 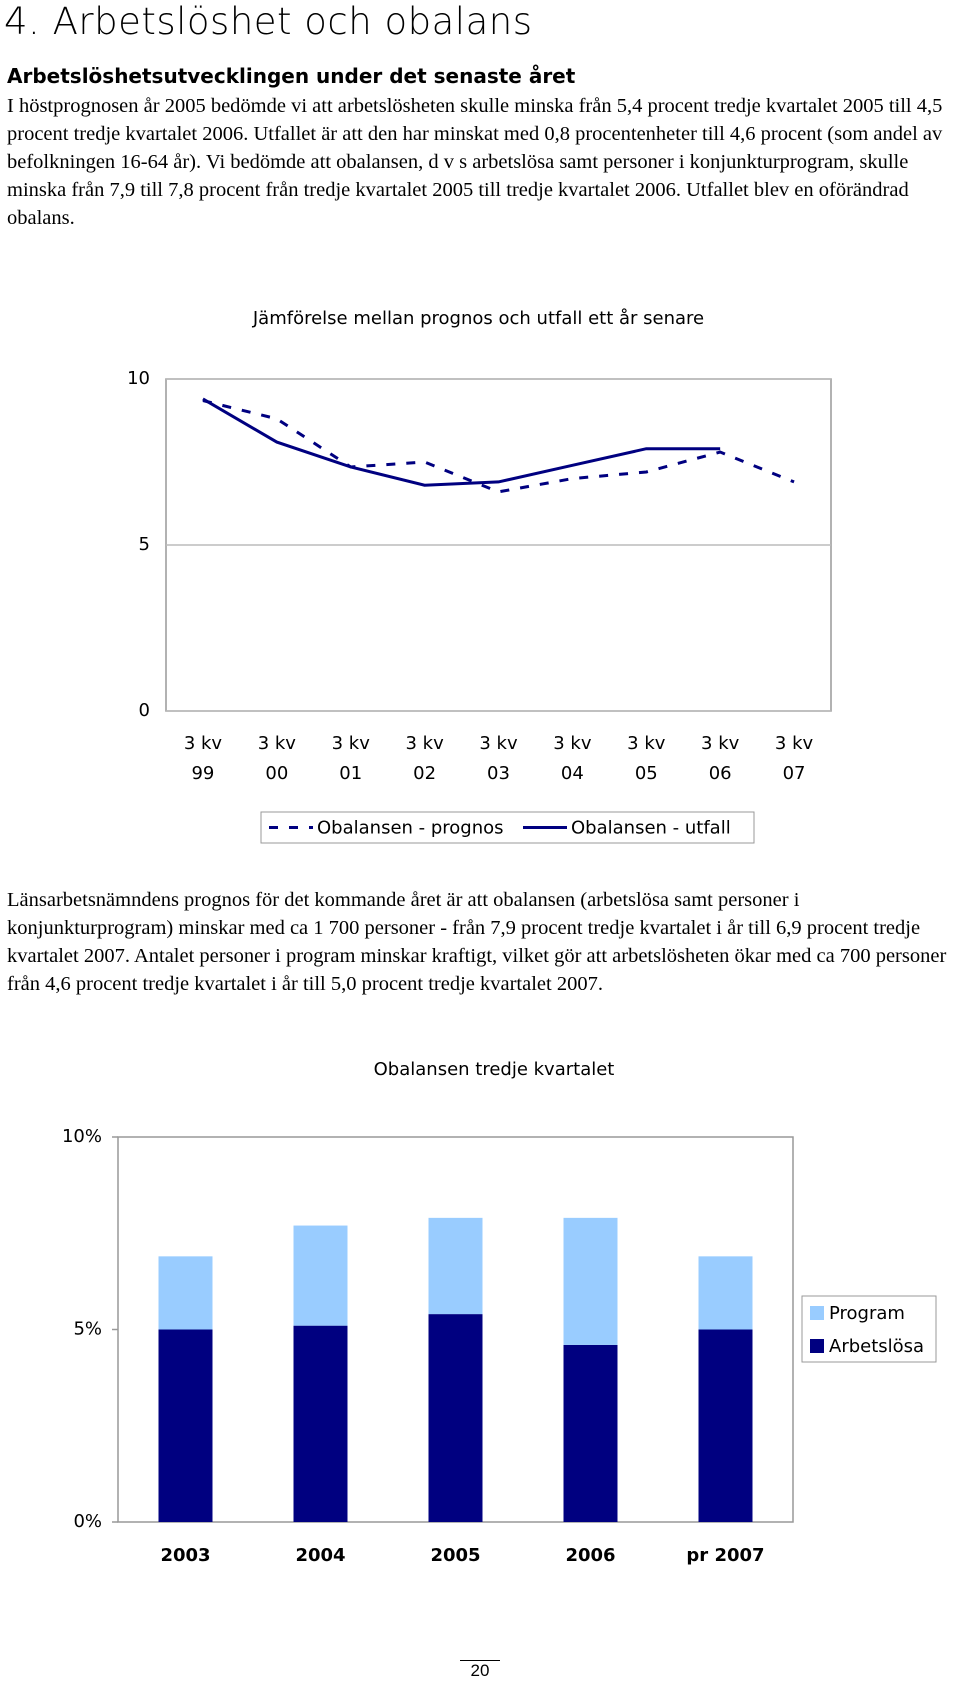 I want to click on x-tick-label: 3 kv 05, so click(x=646, y=758).